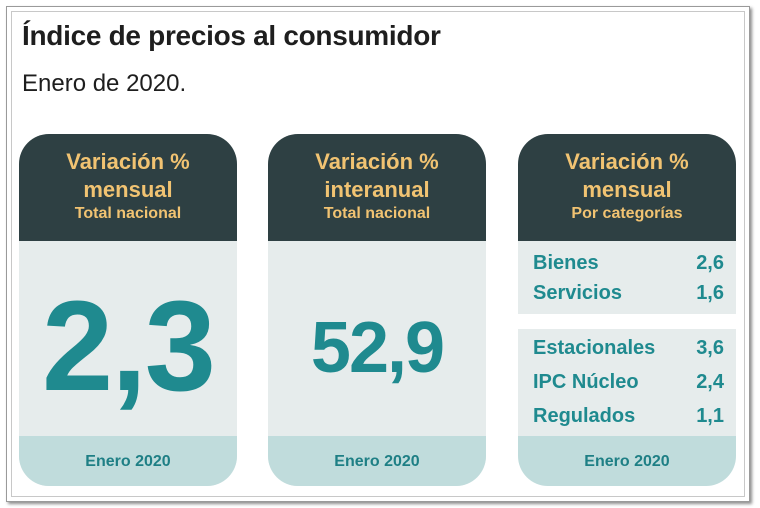 The width and height of the screenshot is (760, 508). I want to click on category-row: Bienes 2,6, so click(628, 263).